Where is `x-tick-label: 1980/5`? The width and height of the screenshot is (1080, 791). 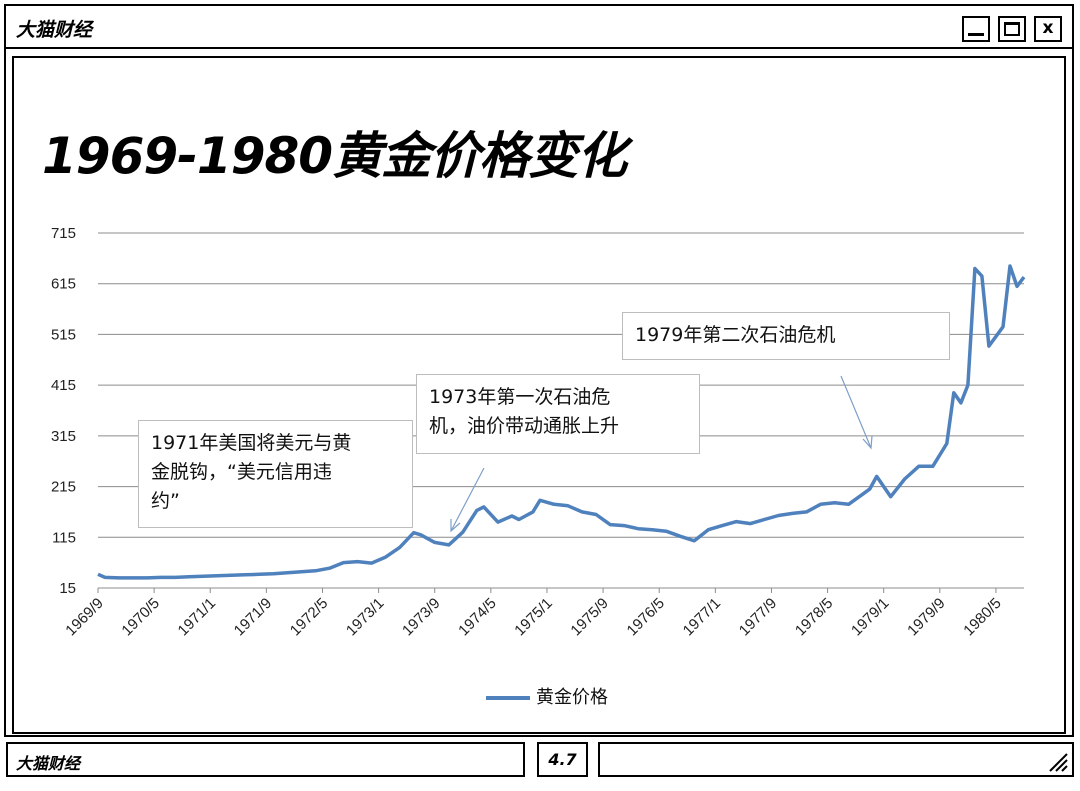
x-tick-label: 1980/5 is located at coordinates (982, 617).